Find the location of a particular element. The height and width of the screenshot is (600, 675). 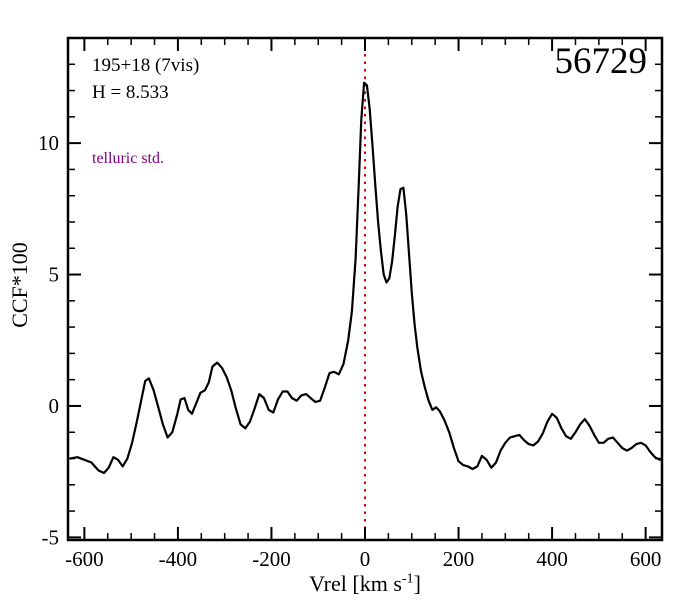

x-tick-label: -200 is located at coordinates (271, 559).